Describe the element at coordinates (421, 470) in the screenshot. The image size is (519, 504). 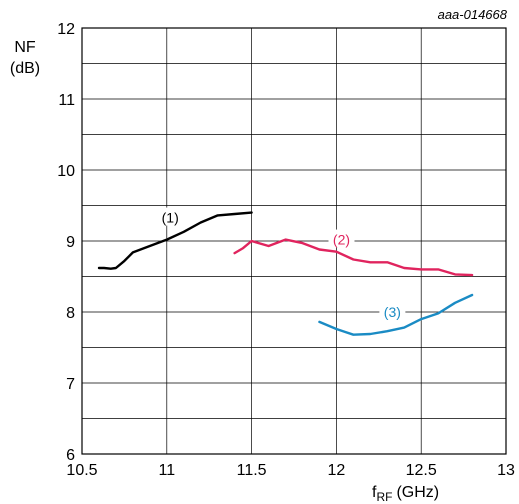
I see `x-tick-label: 12.5` at that location.